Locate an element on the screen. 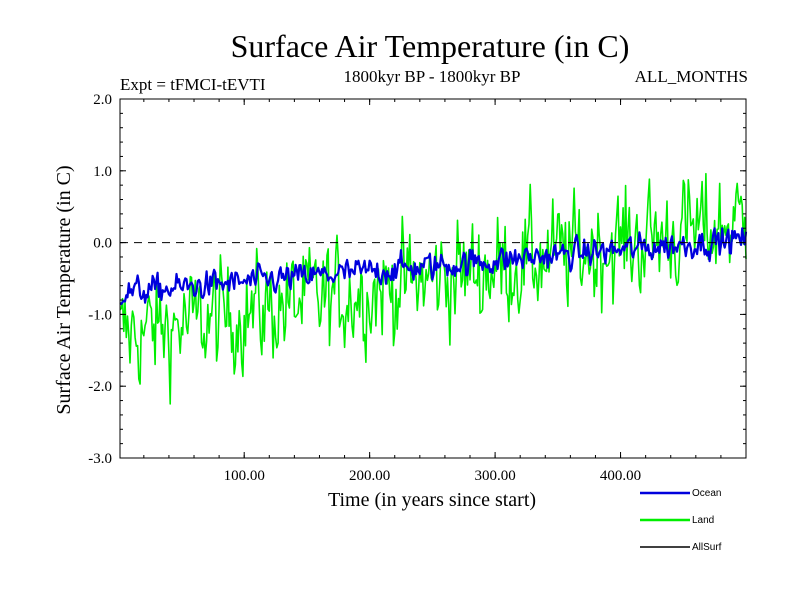 The height and width of the screenshot is (600, 800). y-tick-label: 1.0 is located at coordinates (102, 172).